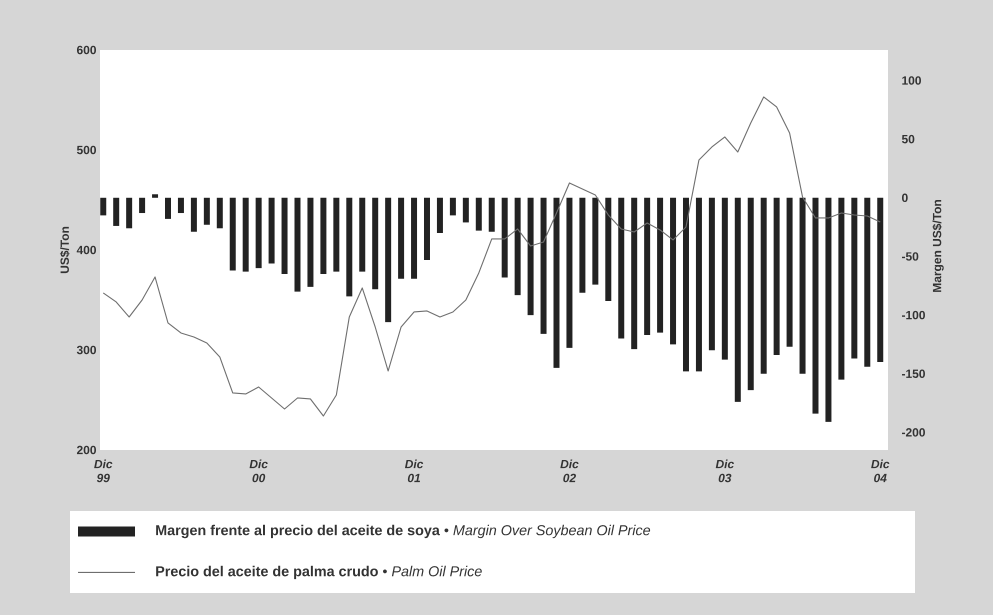  Describe the element at coordinates (86, 250) in the screenshot. I see `y-tick-label: 400` at that location.